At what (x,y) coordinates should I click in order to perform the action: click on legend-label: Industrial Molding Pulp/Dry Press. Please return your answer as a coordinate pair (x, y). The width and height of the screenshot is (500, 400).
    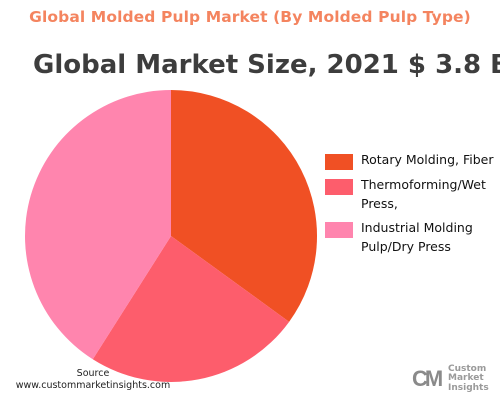
    Looking at the image, I should click on (417, 237).